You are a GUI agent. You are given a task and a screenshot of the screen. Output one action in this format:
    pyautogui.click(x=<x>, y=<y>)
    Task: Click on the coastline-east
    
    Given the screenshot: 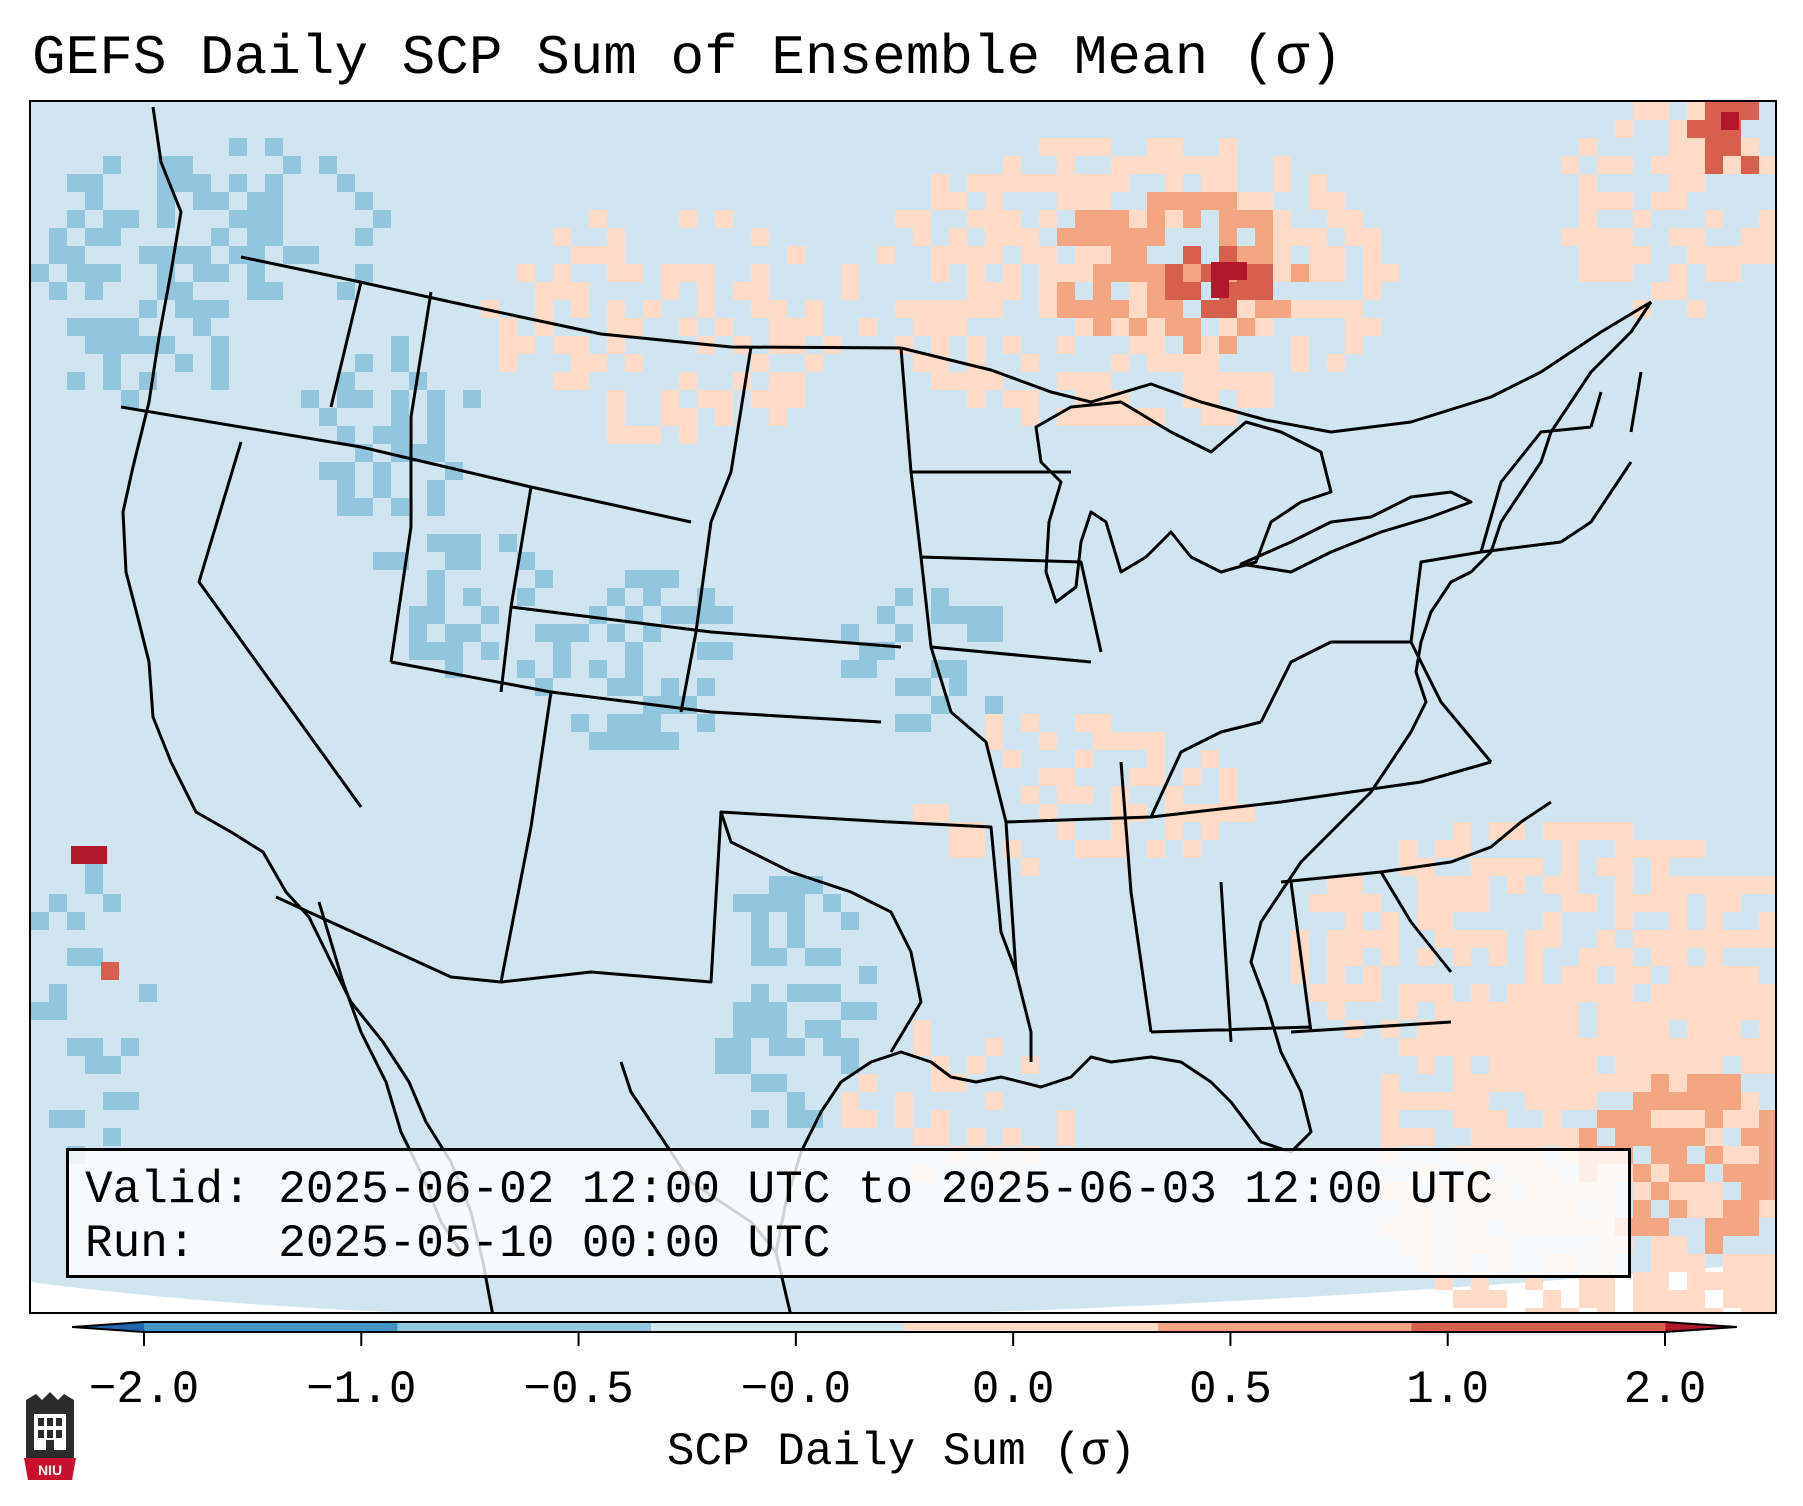 What is the action you would take?
    pyautogui.click(x=1431, y=727)
    